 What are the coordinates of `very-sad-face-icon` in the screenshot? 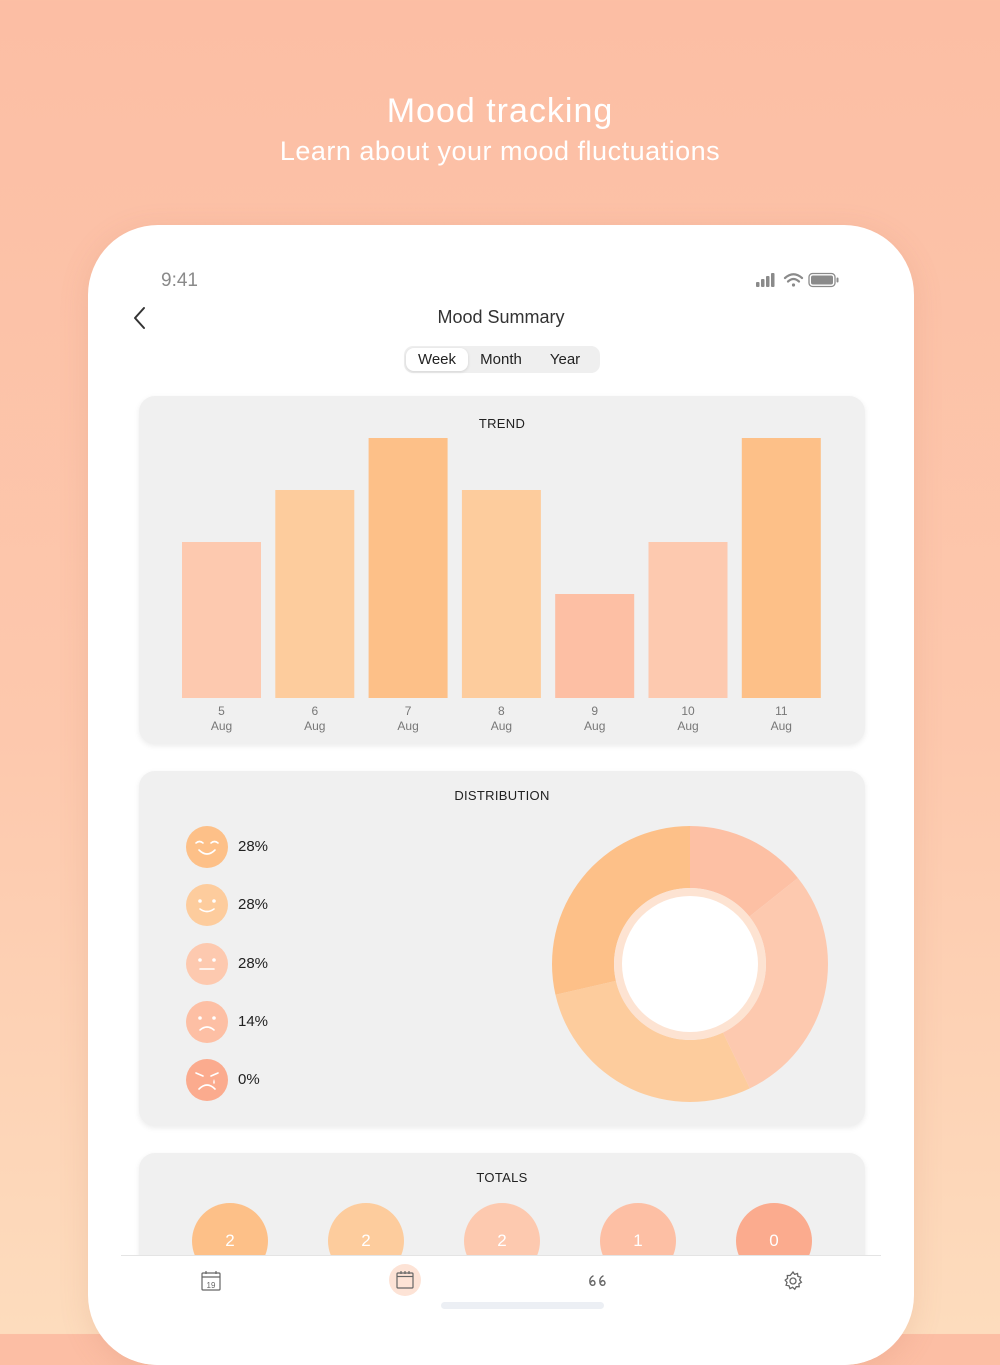 It's located at (207, 1080).